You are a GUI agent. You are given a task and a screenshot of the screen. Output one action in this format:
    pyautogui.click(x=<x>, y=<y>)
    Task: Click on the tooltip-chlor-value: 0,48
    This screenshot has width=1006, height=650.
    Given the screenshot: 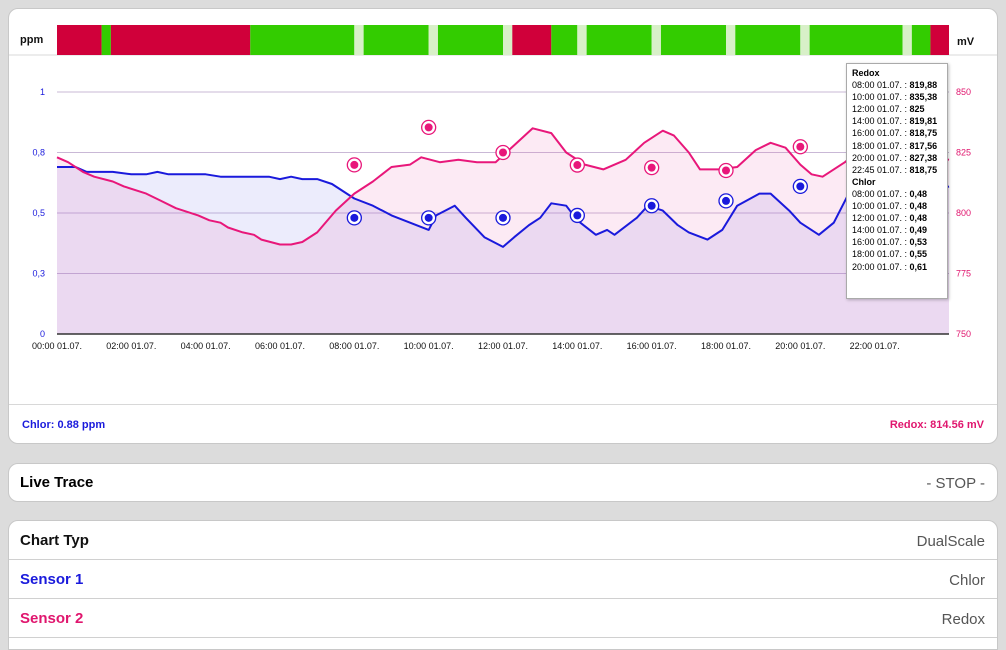 What is the action you would take?
    pyautogui.click(x=918, y=193)
    